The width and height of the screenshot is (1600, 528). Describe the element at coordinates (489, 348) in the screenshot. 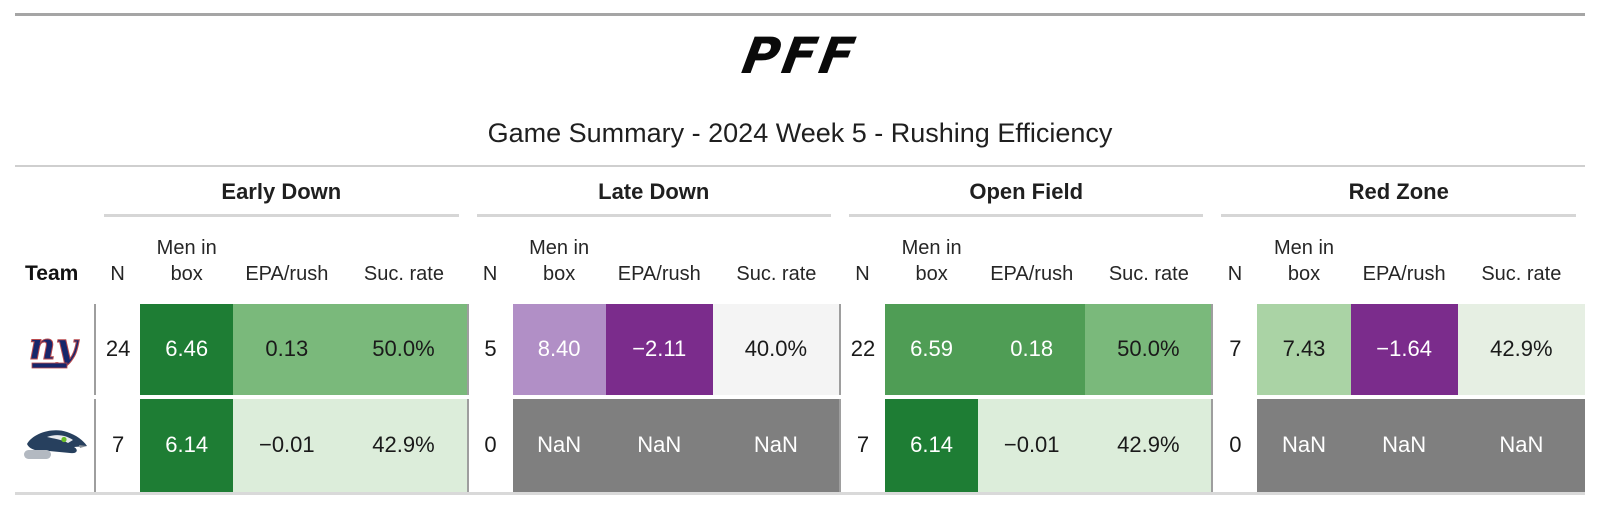

I see `n-cell: 5` at that location.